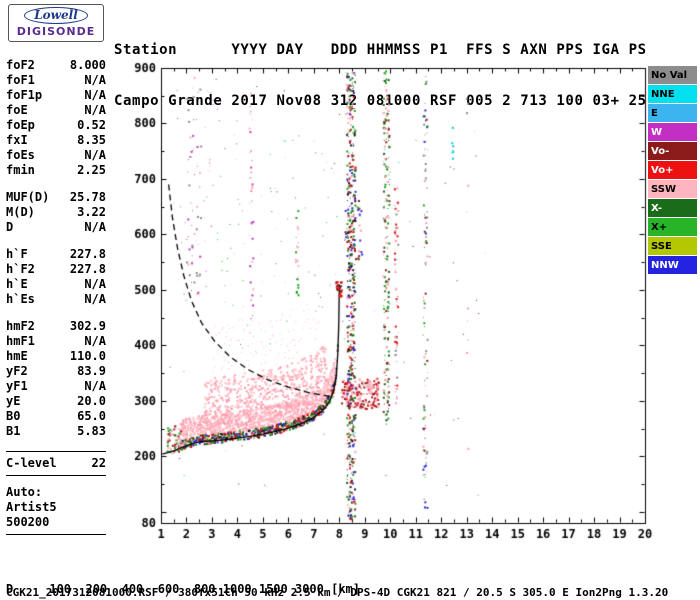  I want to click on param-row-yf2: yF2 83.9, so click(56, 371).